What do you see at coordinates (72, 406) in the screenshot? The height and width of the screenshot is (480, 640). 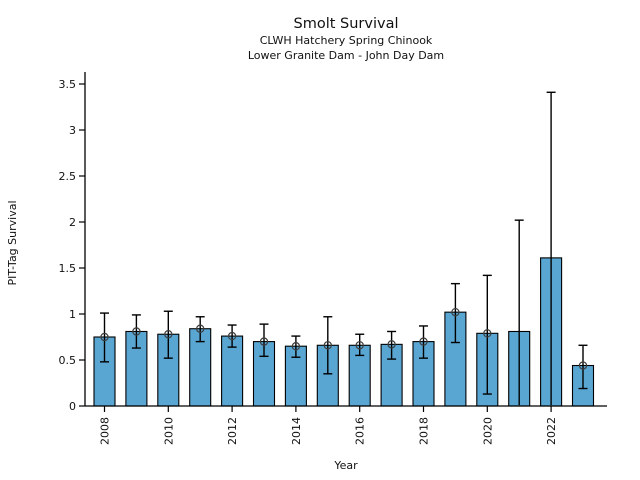 I see `y-tick-label: 0` at bounding box center [72, 406].